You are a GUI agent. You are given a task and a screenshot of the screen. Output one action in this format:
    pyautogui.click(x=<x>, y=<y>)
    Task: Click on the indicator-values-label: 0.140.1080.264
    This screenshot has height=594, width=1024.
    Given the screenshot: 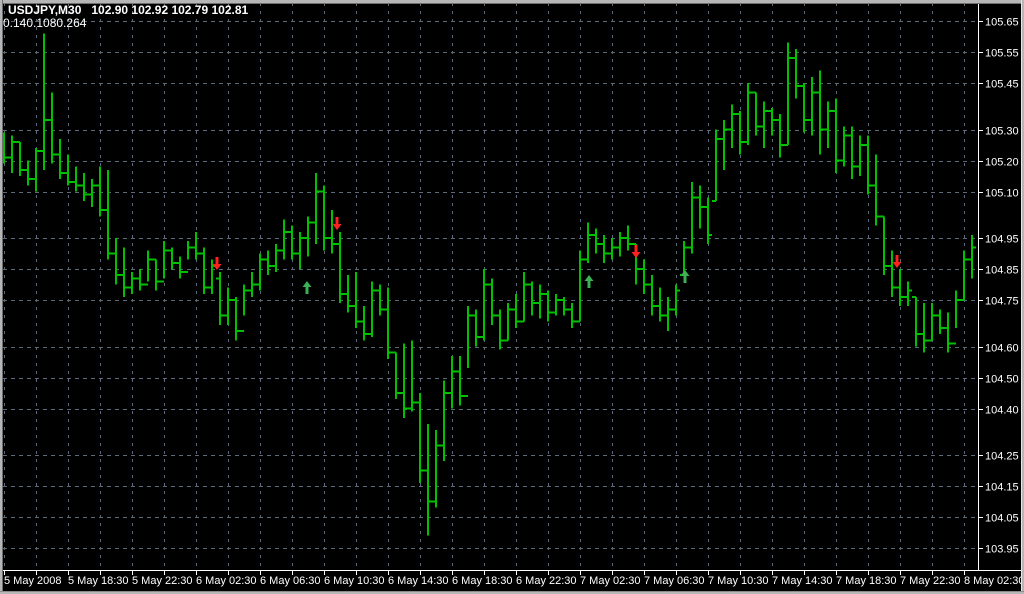 What is the action you would take?
    pyautogui.click(x=45, y=23)
    